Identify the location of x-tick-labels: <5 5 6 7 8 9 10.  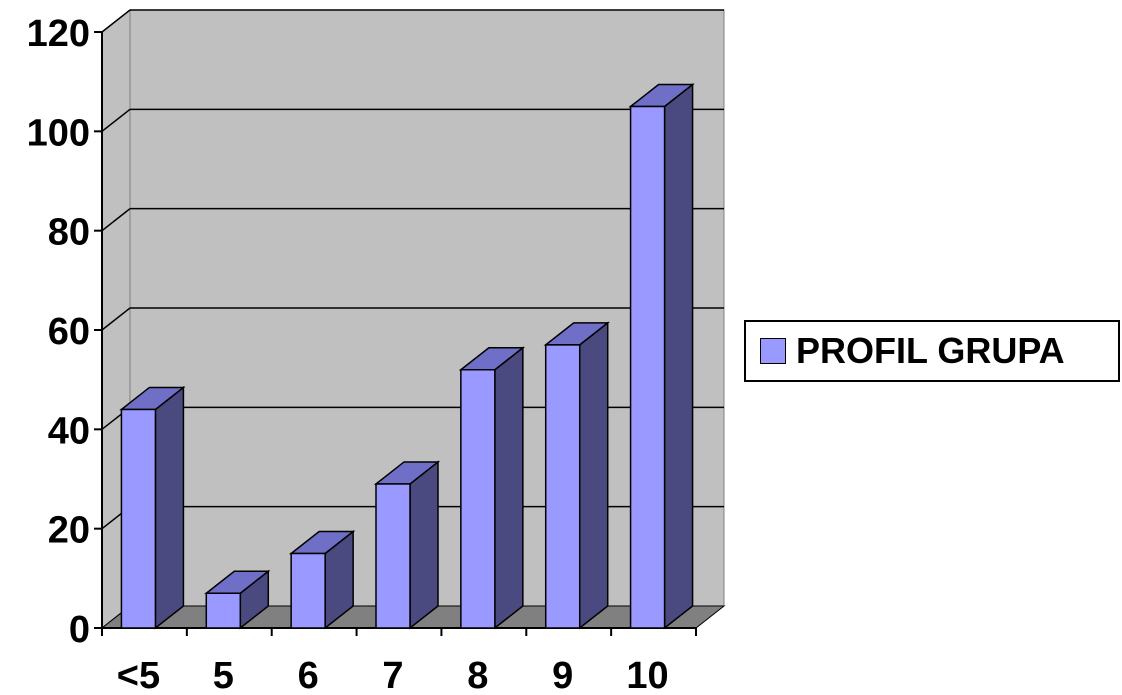
(393, 675).